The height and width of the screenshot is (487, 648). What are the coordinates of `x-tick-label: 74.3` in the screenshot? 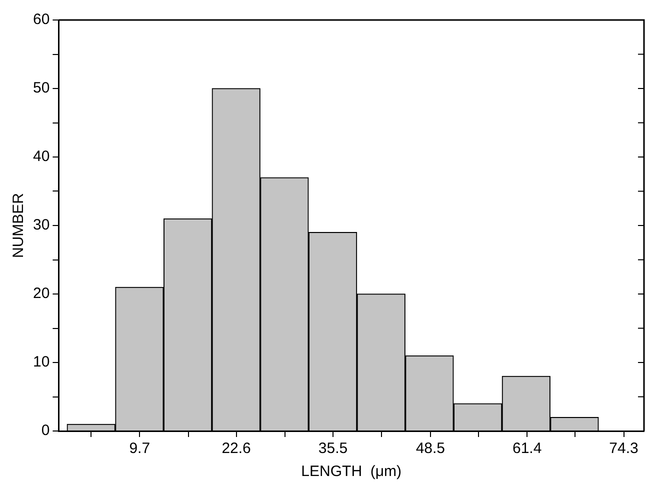 It's located at (623, 449).